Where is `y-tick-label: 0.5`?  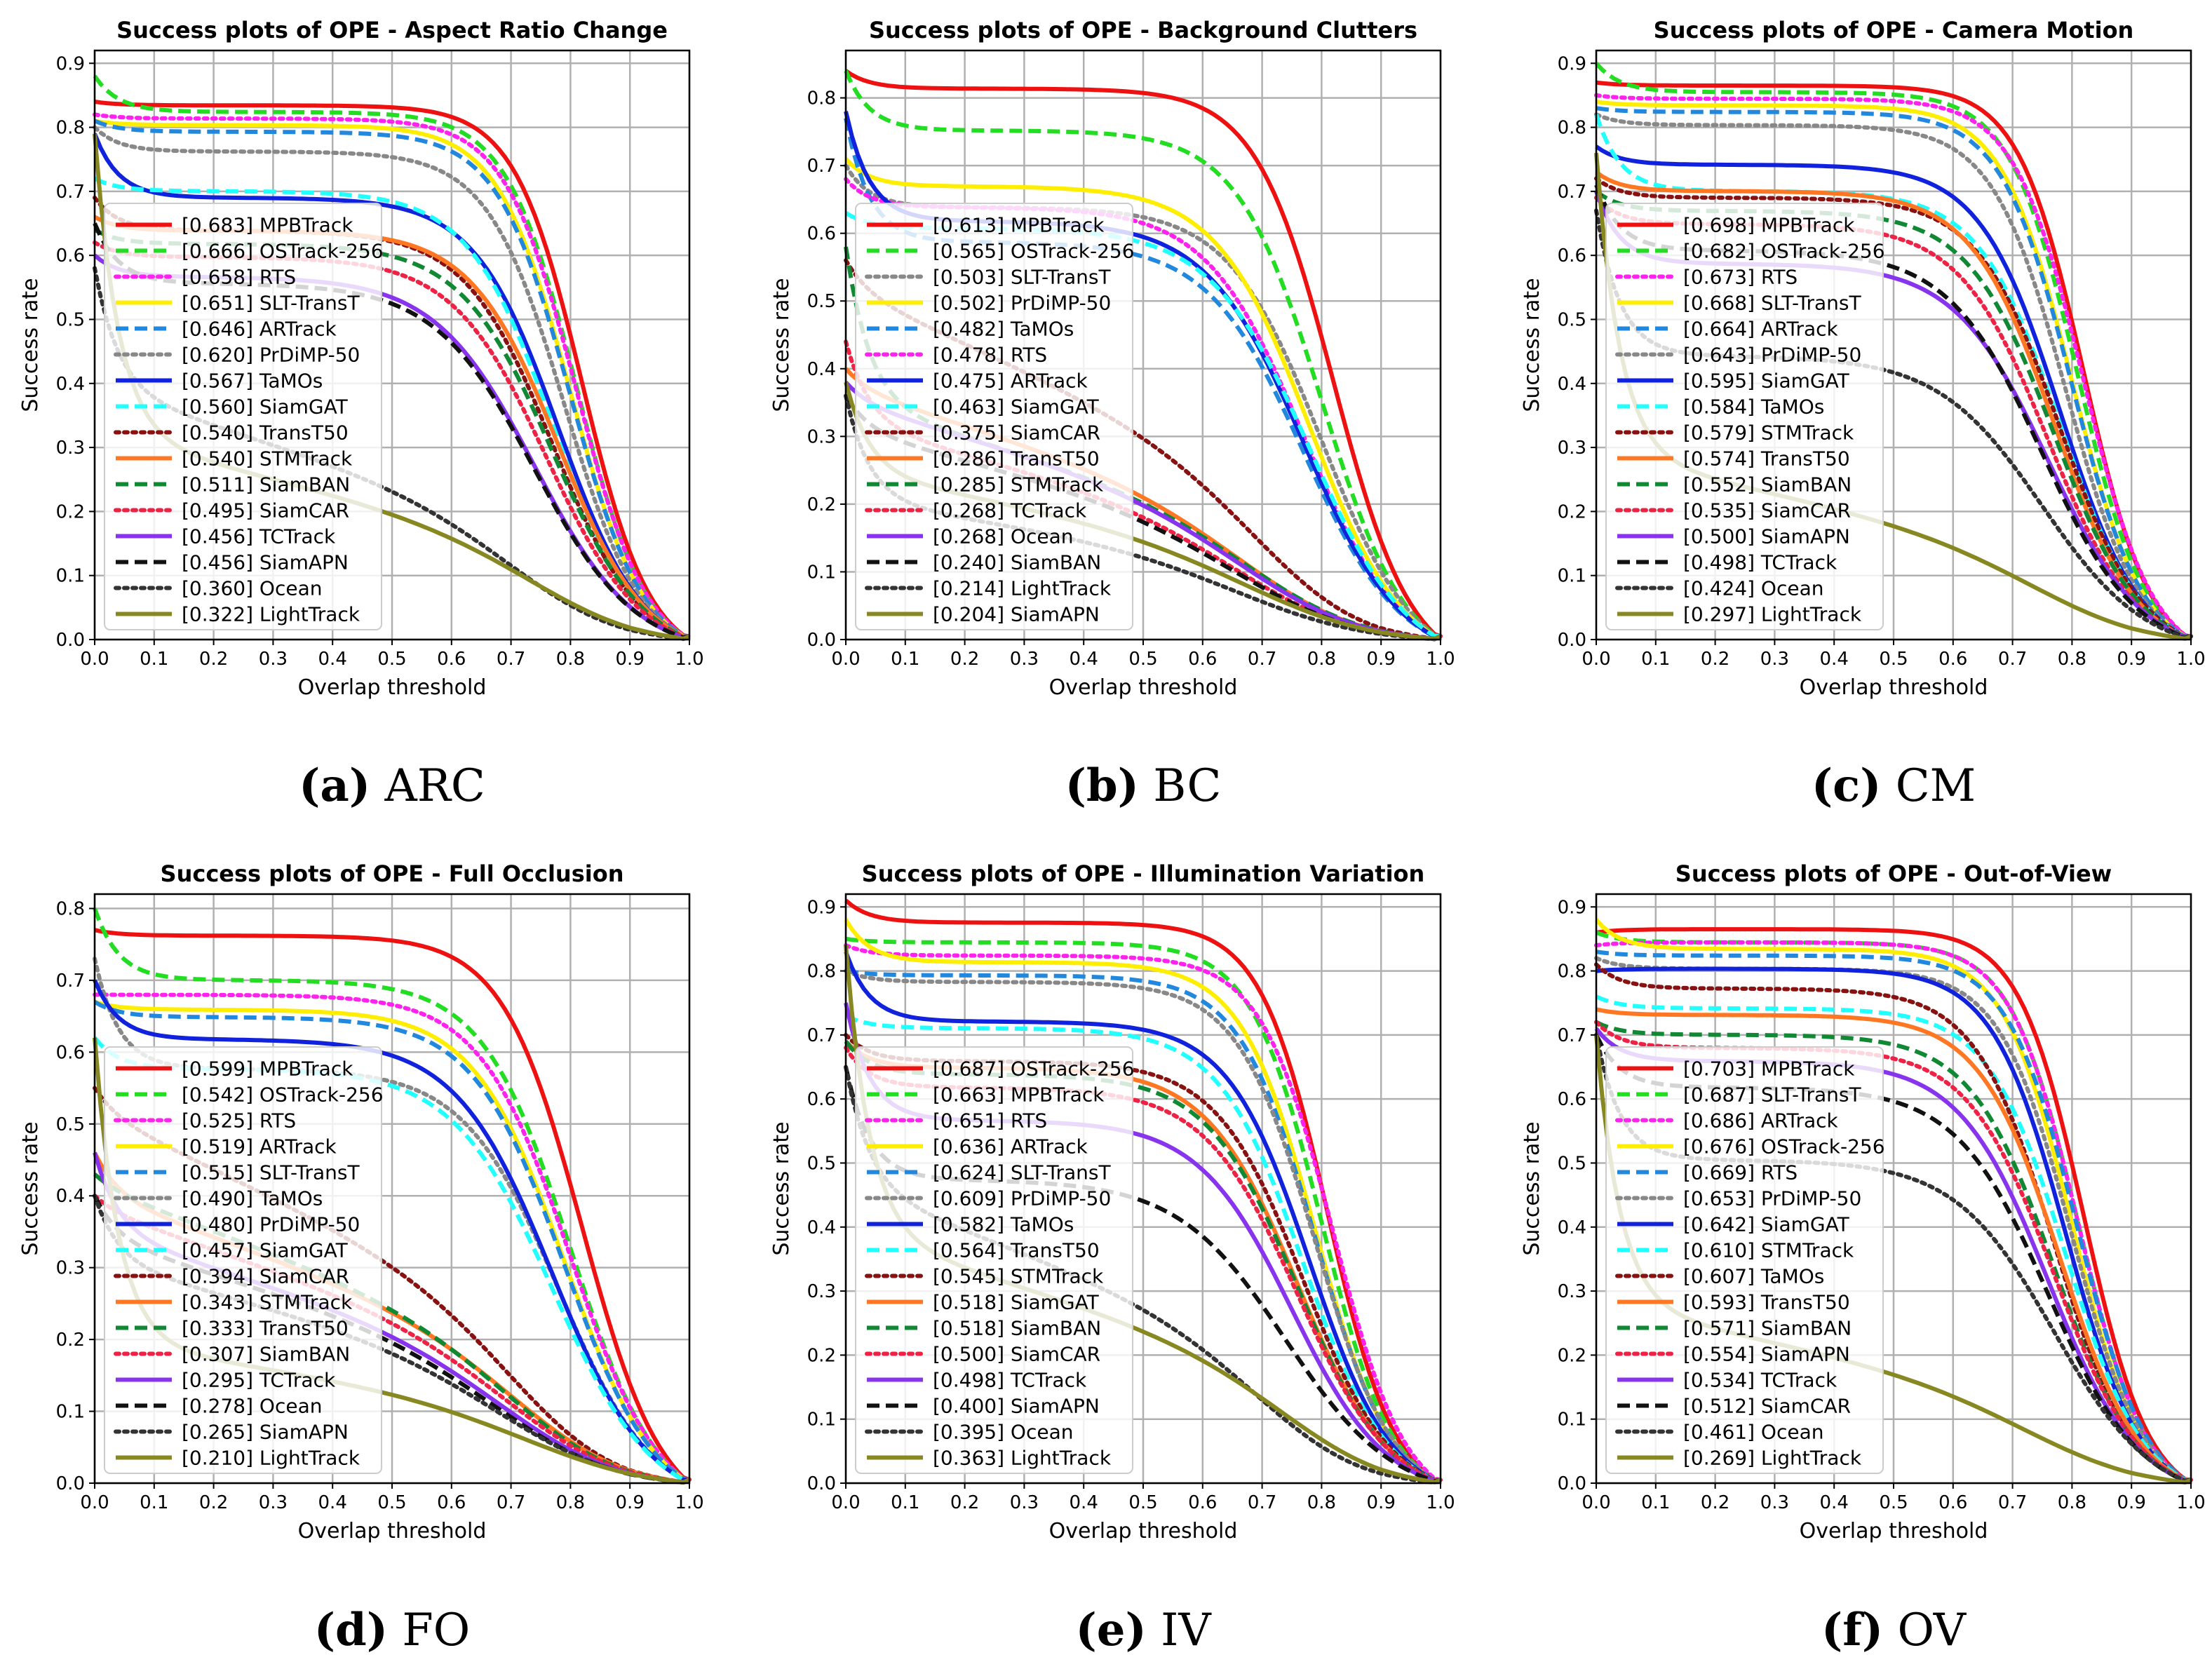
y-tick-label: 0.5 is located at coordinates (70, 1124).